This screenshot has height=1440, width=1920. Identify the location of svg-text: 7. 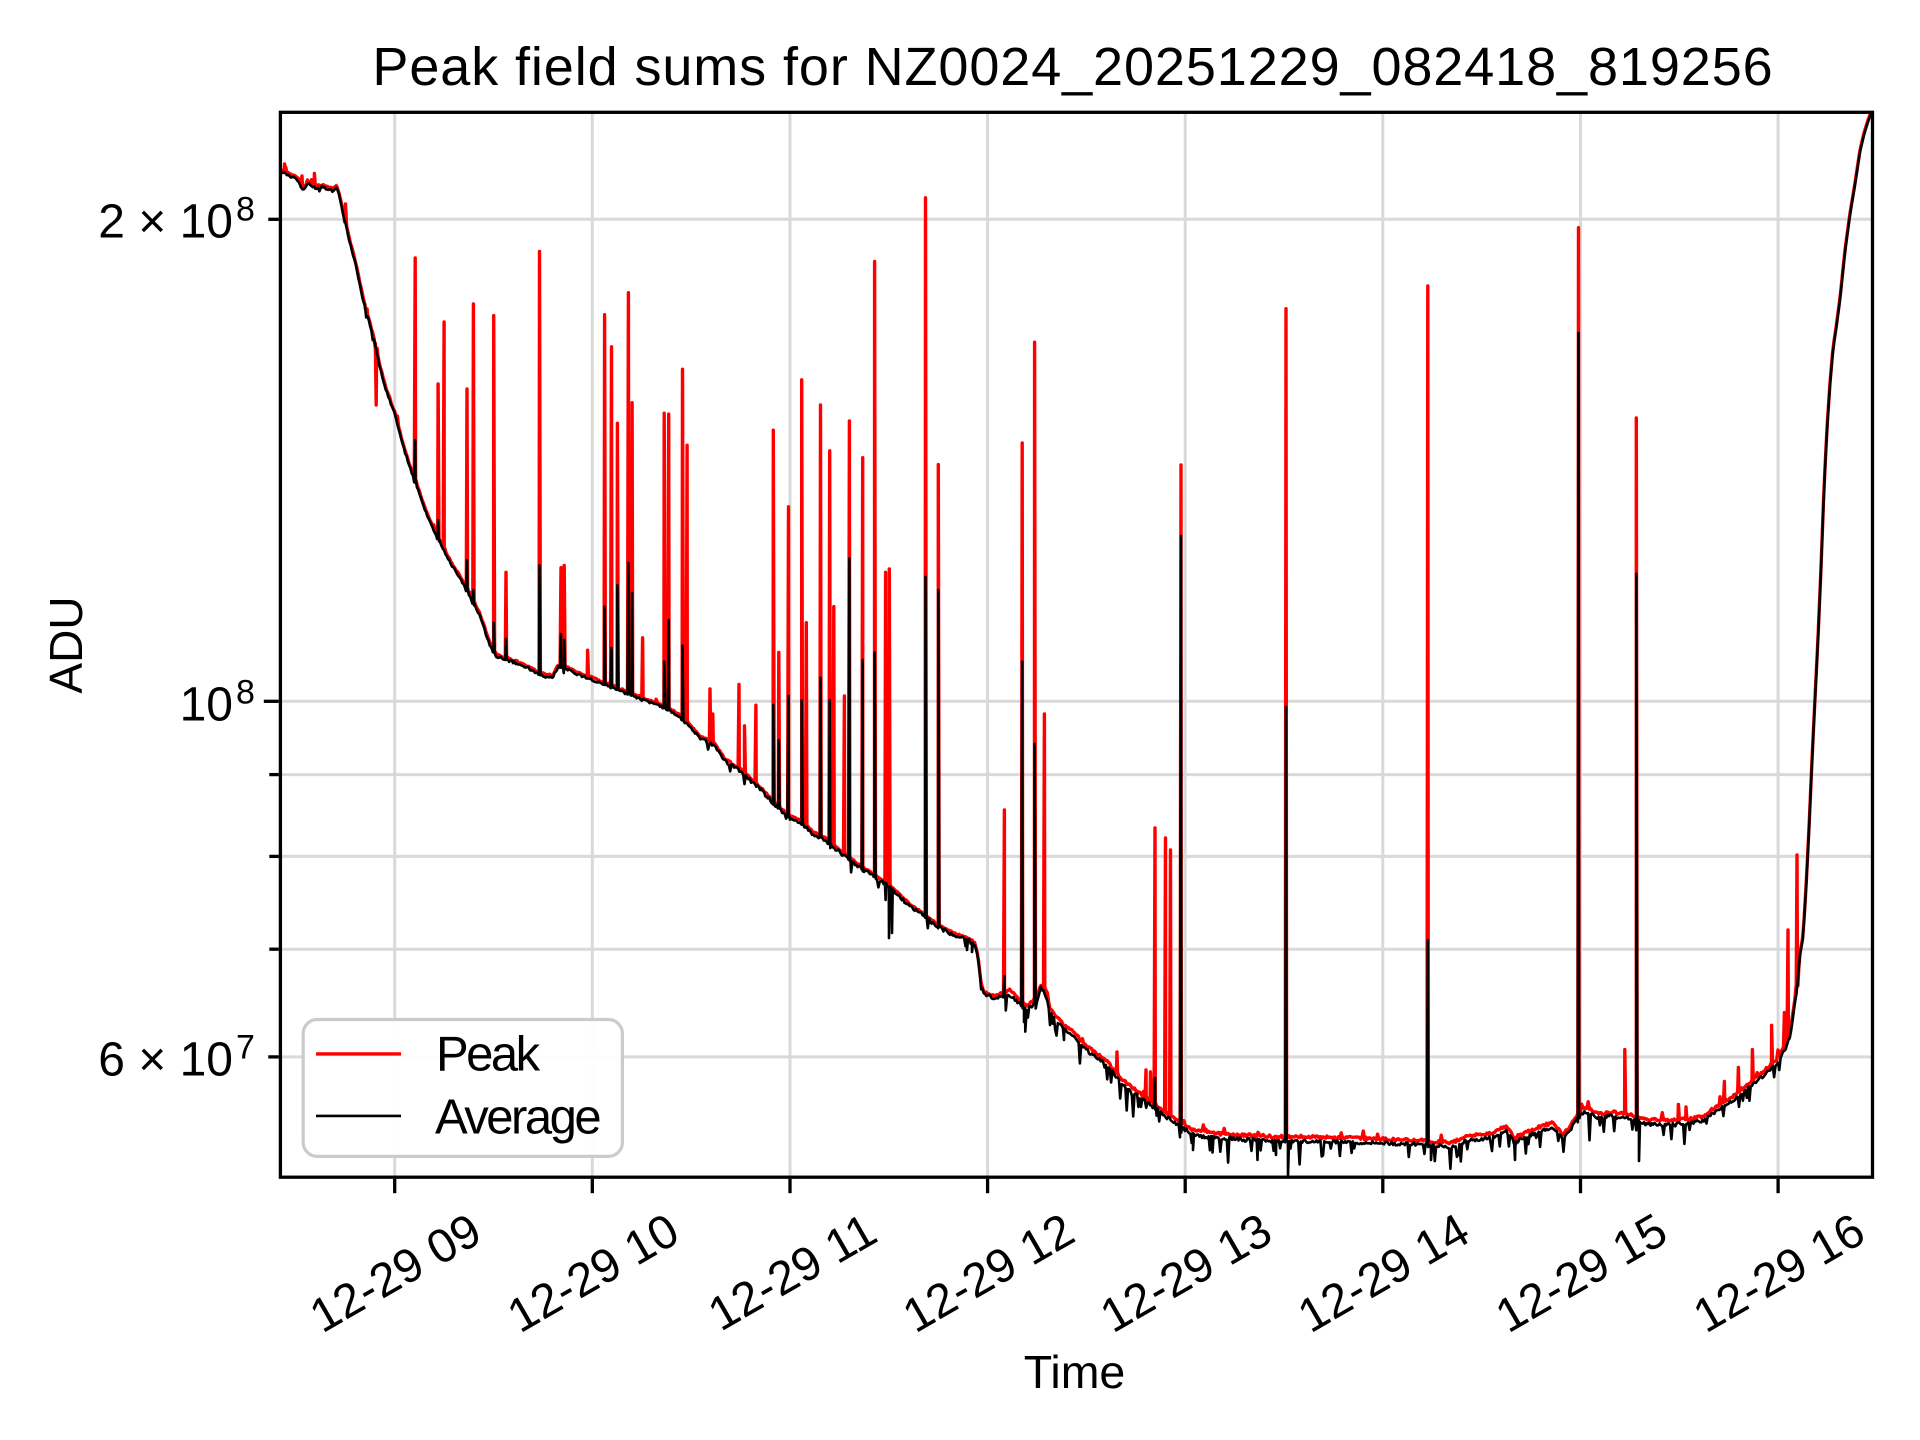
(245, 1047).